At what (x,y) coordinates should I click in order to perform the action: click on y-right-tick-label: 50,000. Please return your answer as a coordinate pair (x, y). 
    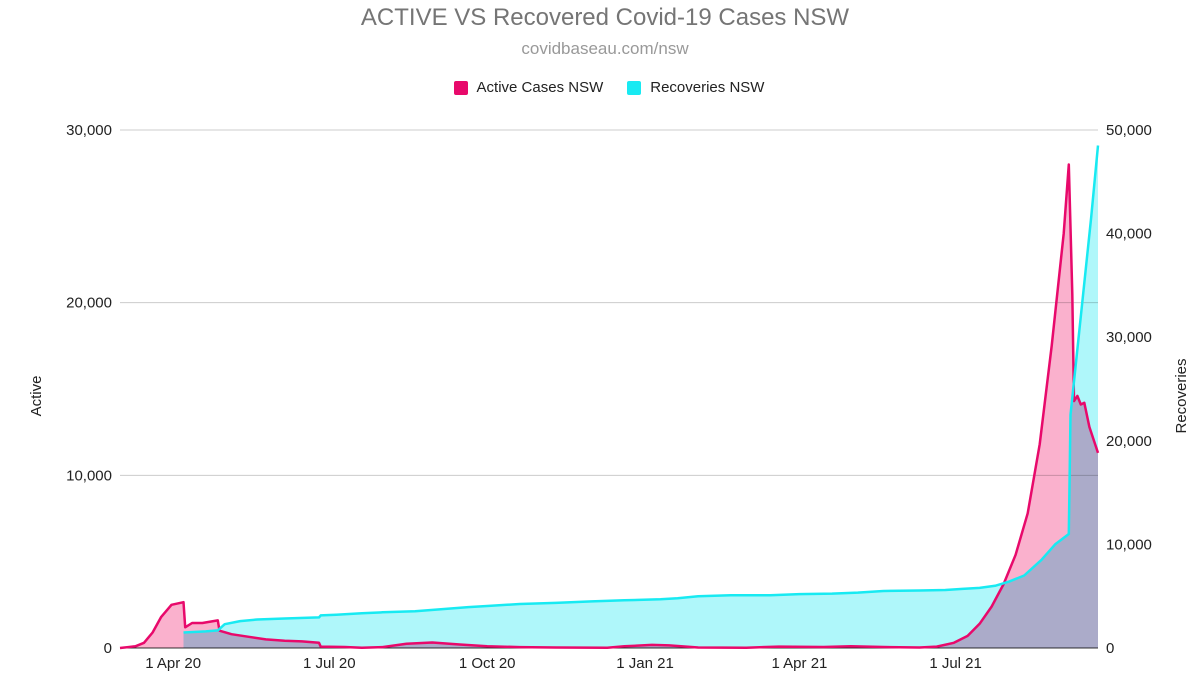
    Looking at the image, I should click on (1129, 130).